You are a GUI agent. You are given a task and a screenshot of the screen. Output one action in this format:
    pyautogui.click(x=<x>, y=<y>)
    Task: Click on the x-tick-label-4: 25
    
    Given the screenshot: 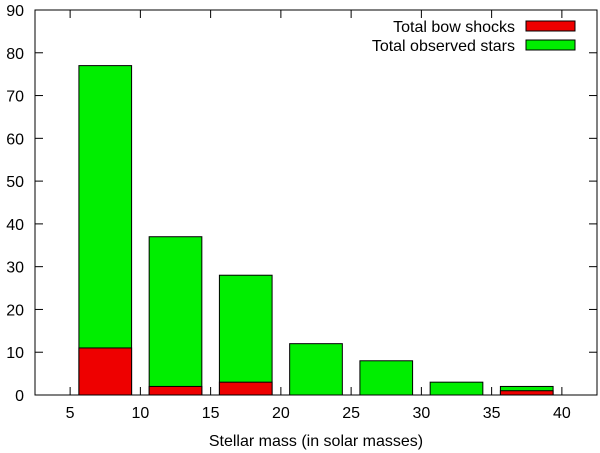 What is the action you would take?
    pyautogui.click(x=351, y=413)
    